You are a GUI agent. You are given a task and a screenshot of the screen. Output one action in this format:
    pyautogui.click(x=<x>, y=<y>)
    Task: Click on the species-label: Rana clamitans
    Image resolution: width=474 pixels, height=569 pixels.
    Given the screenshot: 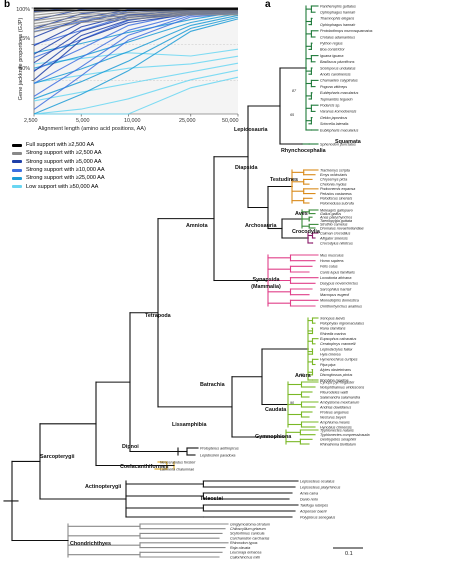 What is the action you would take?
    pyautogui.click(x=333, y=329)
    